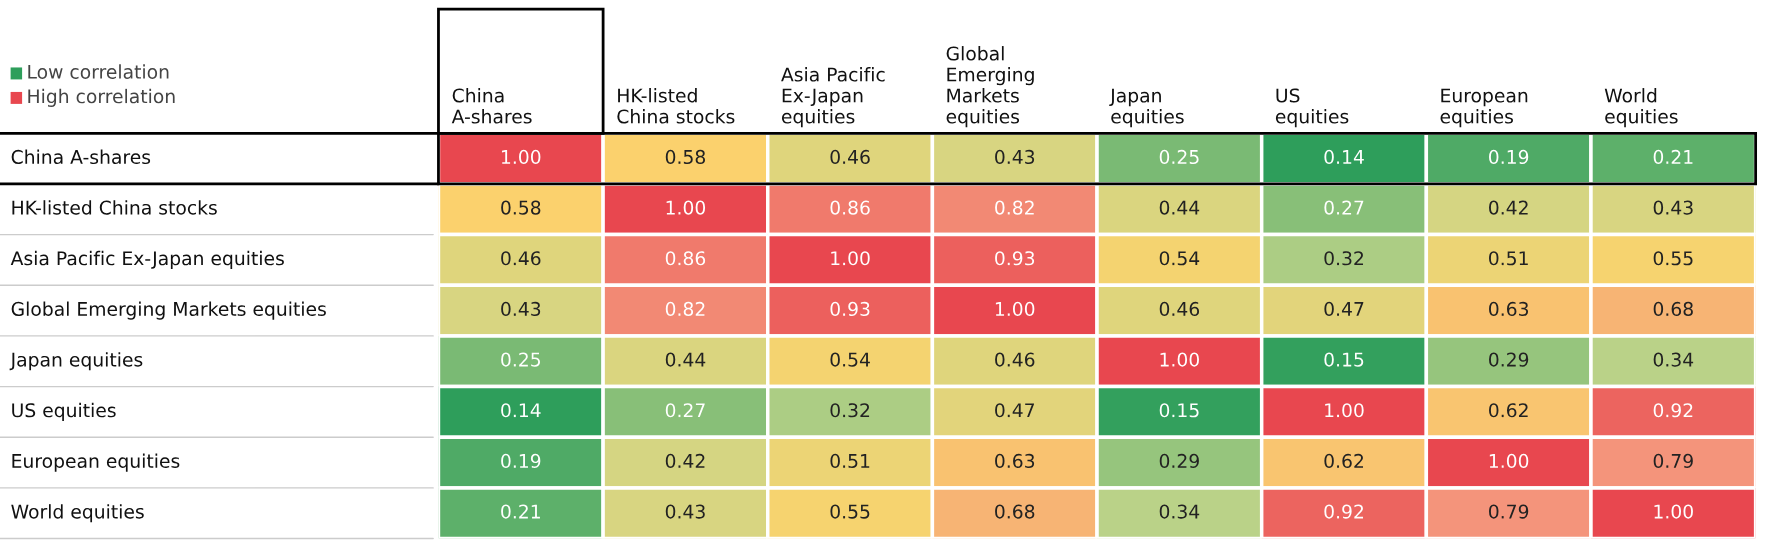 This screenshot has width=1768, height=544. I want to click on x-tick-label: HK-listed China stocks, so click(676, 106).